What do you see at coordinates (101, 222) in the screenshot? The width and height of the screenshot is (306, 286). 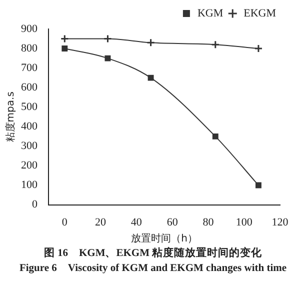 I see `x-tick-label: 20` at bounding box center [101, 222].